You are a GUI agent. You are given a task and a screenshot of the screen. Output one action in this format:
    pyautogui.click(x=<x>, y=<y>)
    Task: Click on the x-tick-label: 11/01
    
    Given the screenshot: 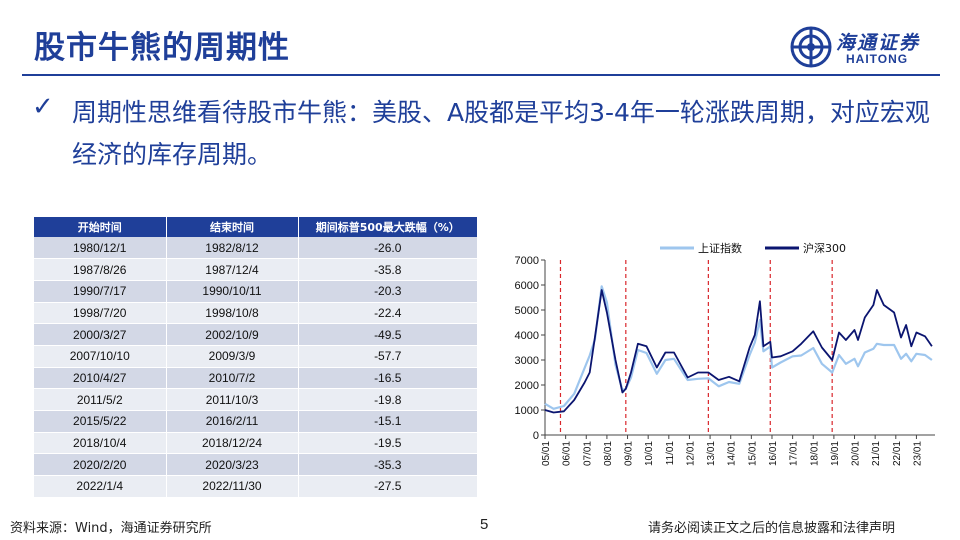 What is the action you would take?
    pyautogui.click(x=670, y=453)
    